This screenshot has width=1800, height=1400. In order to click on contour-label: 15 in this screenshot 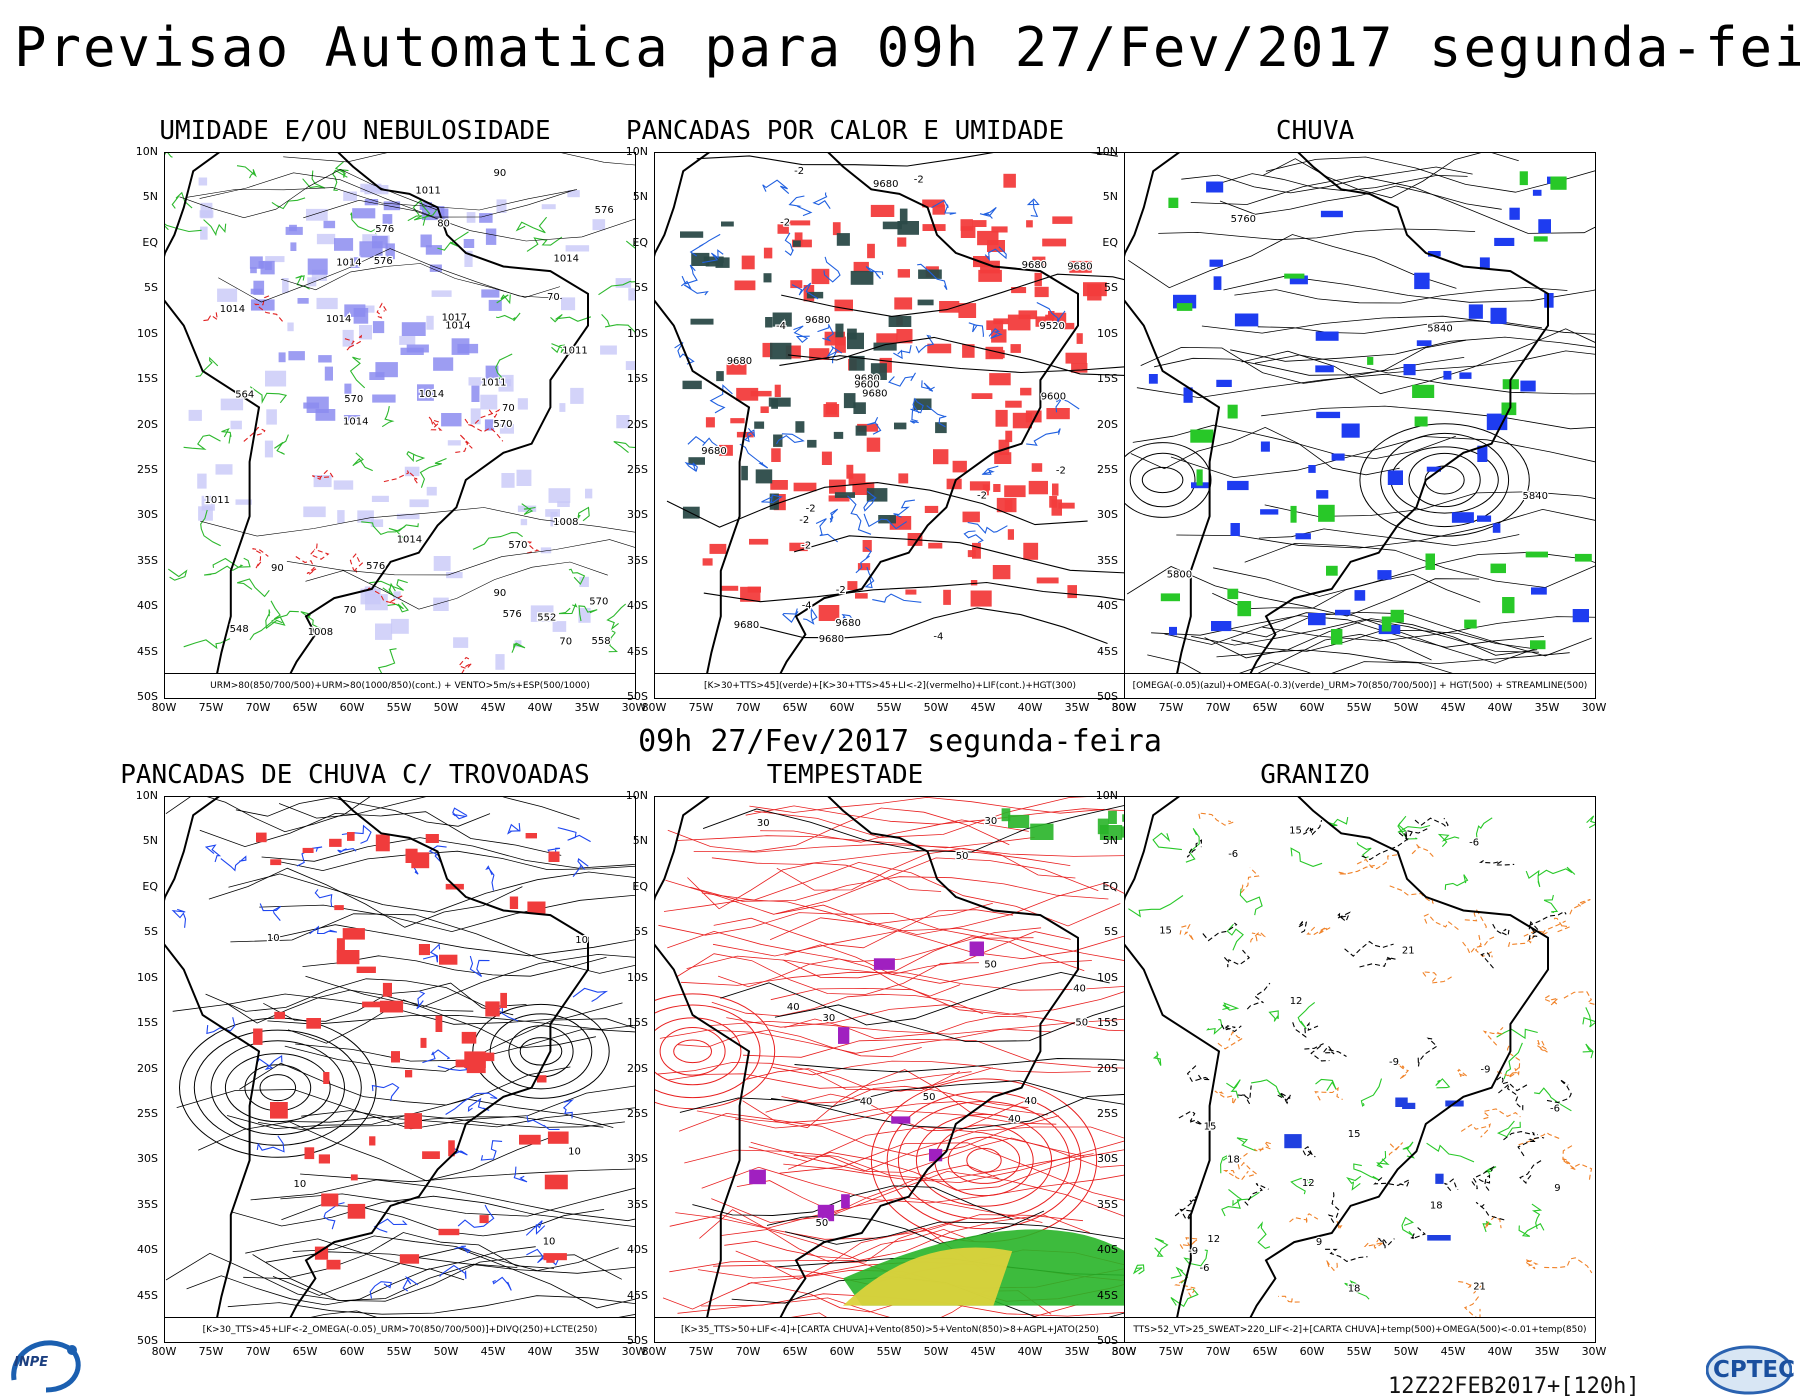, I will do `click(1165, 931)`.